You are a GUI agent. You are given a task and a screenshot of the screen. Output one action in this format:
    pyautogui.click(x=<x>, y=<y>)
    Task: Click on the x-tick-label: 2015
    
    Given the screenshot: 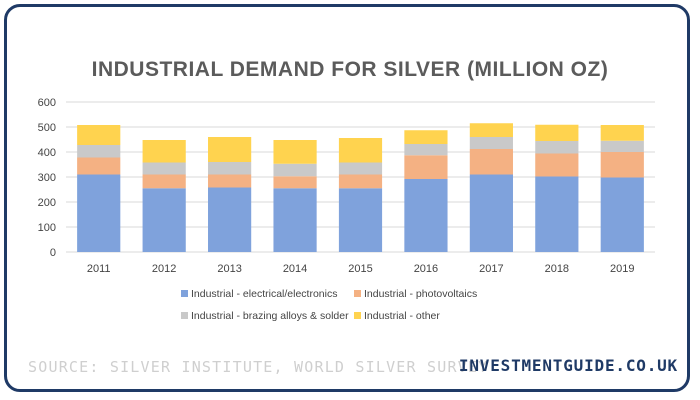 What is the action you would take?
    pyautogui.click(x=360, y=269)
    